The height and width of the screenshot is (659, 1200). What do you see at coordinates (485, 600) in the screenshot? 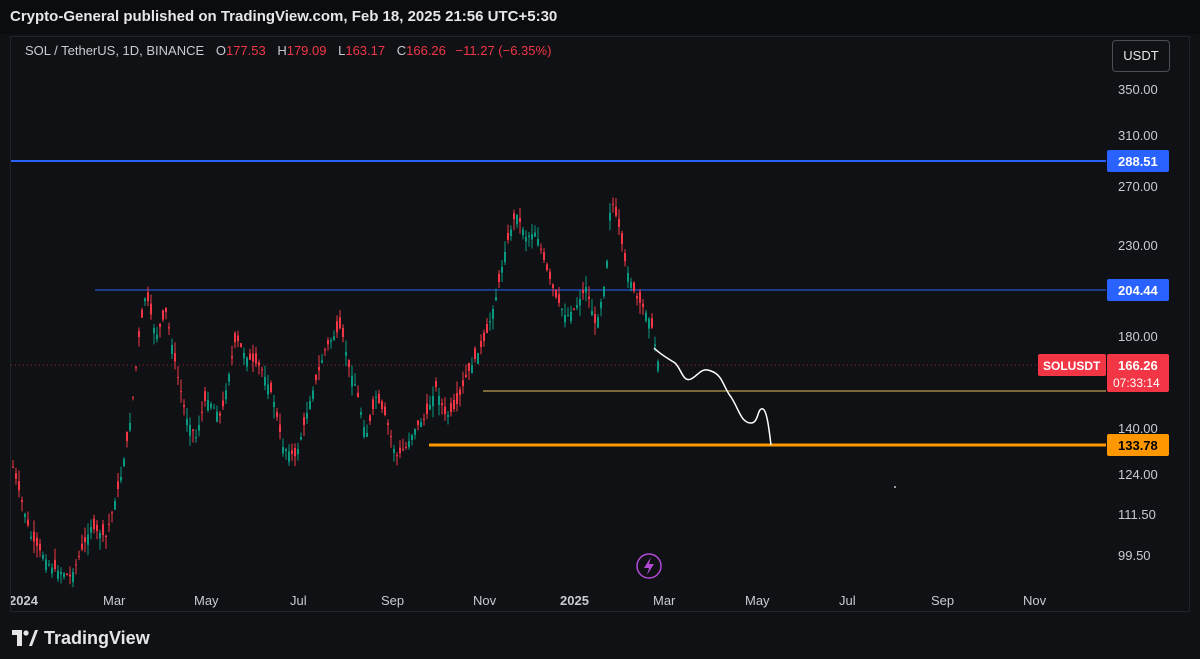
I see `time-label: Nov` at bounding box center [485, 600].